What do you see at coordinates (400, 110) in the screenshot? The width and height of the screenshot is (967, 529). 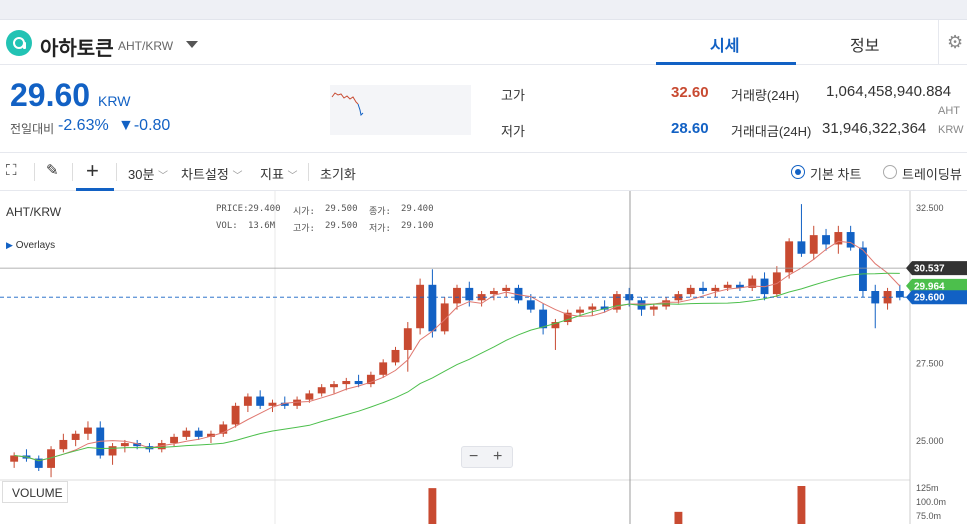 I see `mini-sparkline` at bounding box center [400, 110].